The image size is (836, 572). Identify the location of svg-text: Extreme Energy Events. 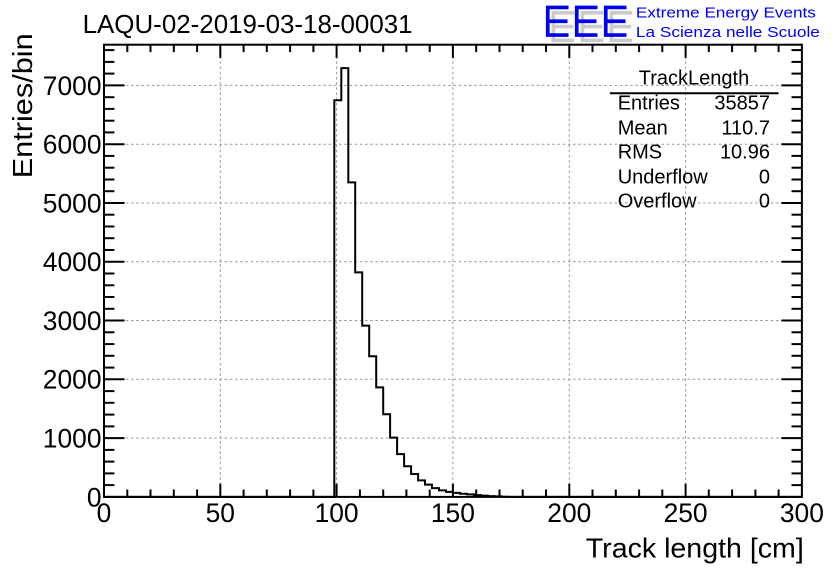
(726, 13).